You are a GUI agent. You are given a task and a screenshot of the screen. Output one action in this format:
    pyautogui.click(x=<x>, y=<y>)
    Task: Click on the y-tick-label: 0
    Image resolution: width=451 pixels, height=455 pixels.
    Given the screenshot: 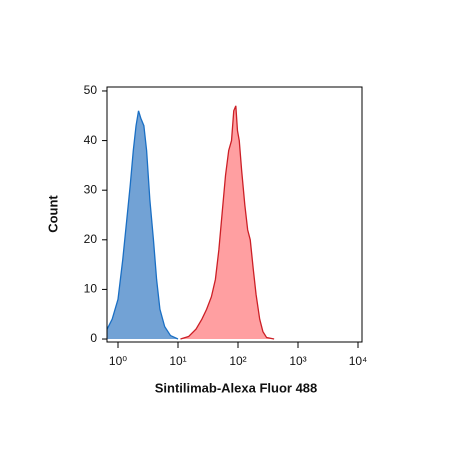 What is the action you would take?
    pyautogui.click(x=93, y=338)
    